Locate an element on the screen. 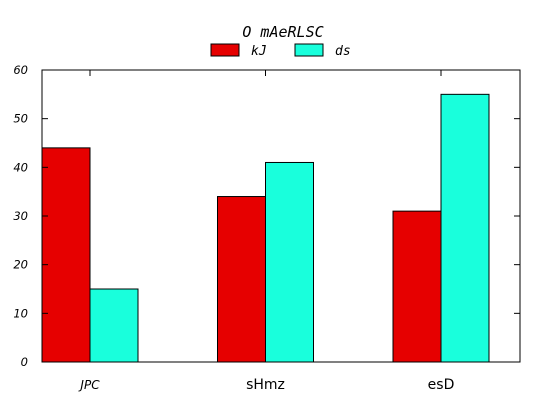 The height and width of the screenshot is (402, 536). xtick-label-shmz: sHmz is located at coordinates (265, 385).